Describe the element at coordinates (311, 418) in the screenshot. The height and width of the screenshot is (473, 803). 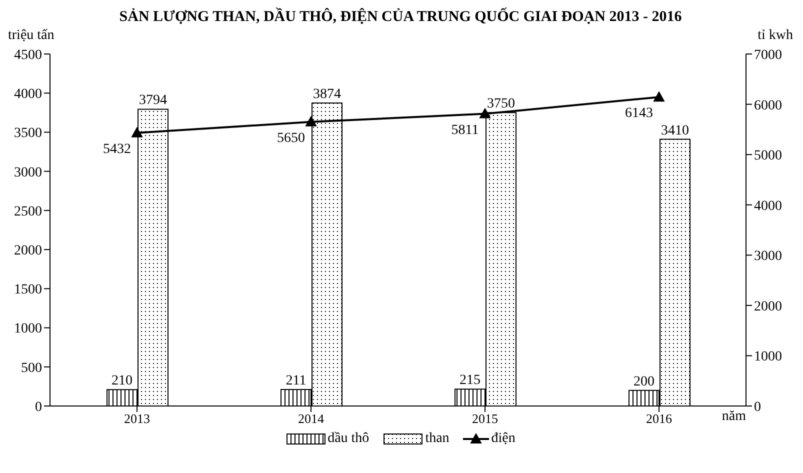
I see `x-tick-label: 2014` at that location.